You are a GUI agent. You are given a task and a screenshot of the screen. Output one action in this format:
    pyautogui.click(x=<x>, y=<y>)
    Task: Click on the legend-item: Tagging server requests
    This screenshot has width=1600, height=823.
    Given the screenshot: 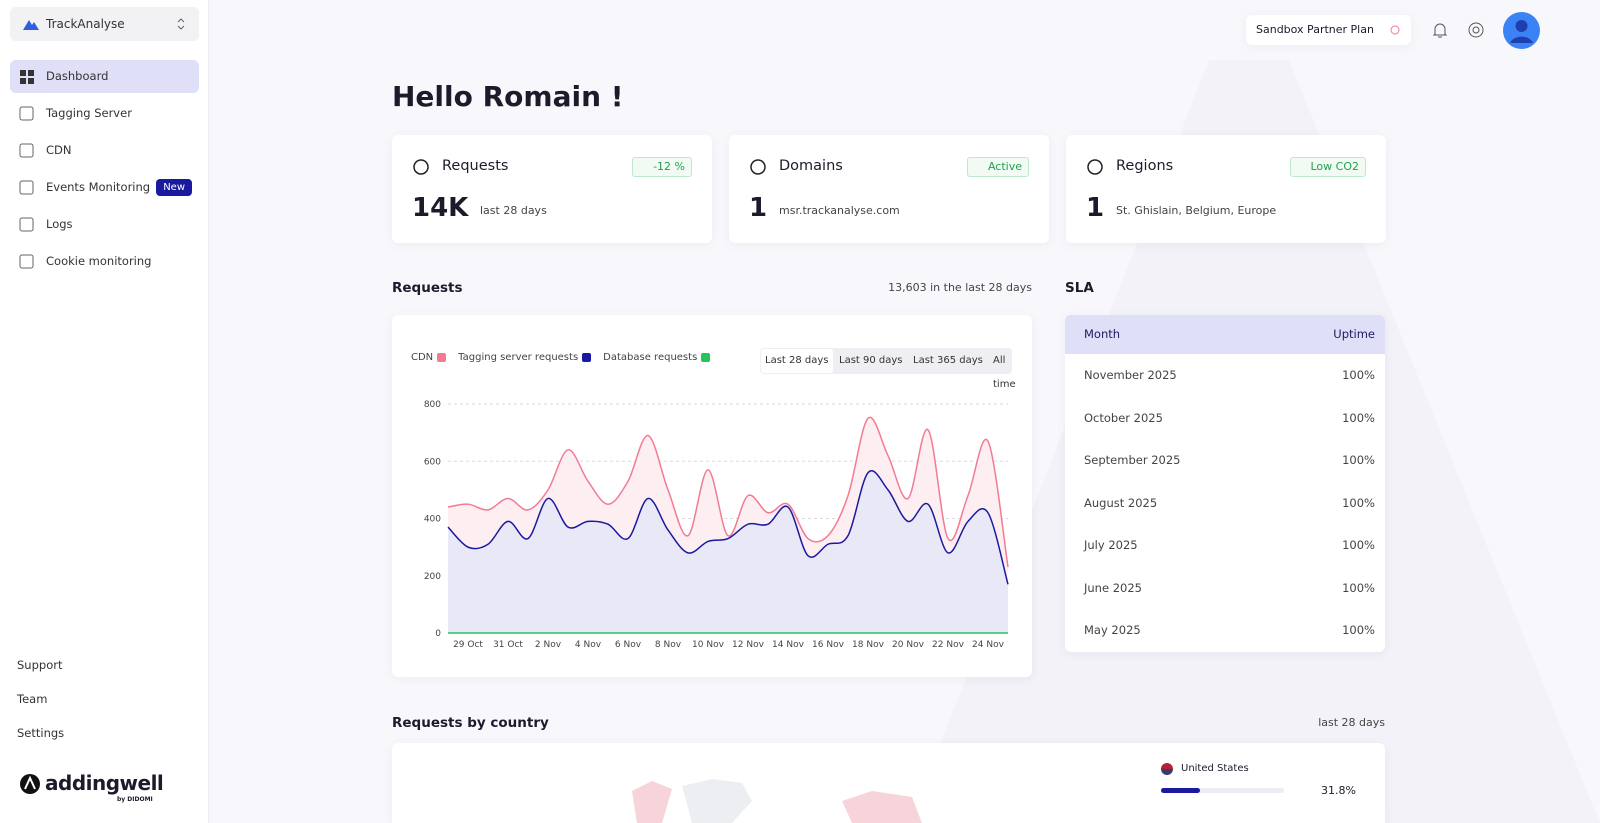 What is the action you would take?
    pyautogui.click(x=525, y=357)
    